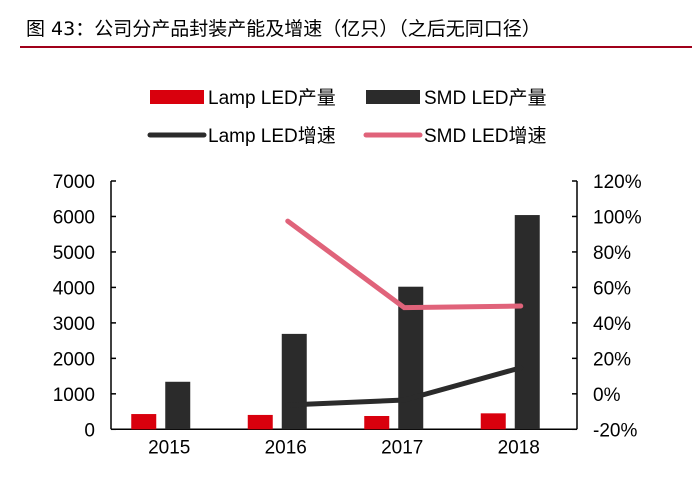  Describe the element at coordinates (74, 217) in the screenshot. I see `y-tick-label: 6000` at that location.